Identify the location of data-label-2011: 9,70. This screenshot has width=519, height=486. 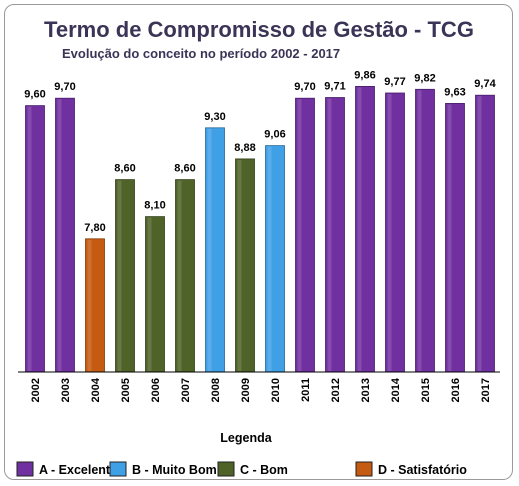
(304, 87).